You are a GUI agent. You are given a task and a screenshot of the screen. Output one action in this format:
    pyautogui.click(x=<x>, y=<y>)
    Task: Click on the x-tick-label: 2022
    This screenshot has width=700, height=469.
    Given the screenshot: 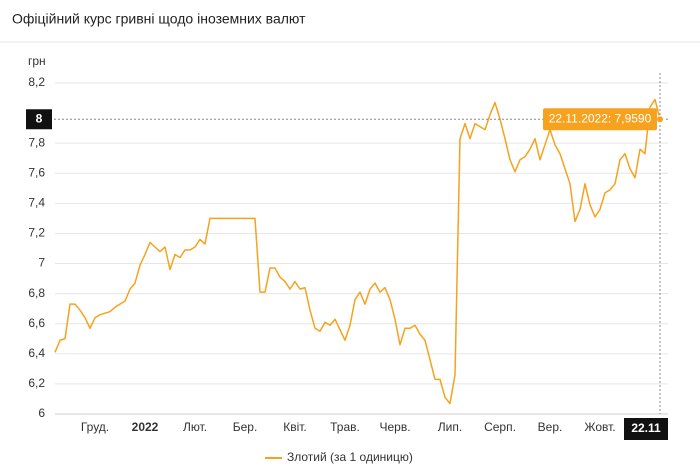 What is the action you would take?
    pyautogui.click(x=145, y=427)
    